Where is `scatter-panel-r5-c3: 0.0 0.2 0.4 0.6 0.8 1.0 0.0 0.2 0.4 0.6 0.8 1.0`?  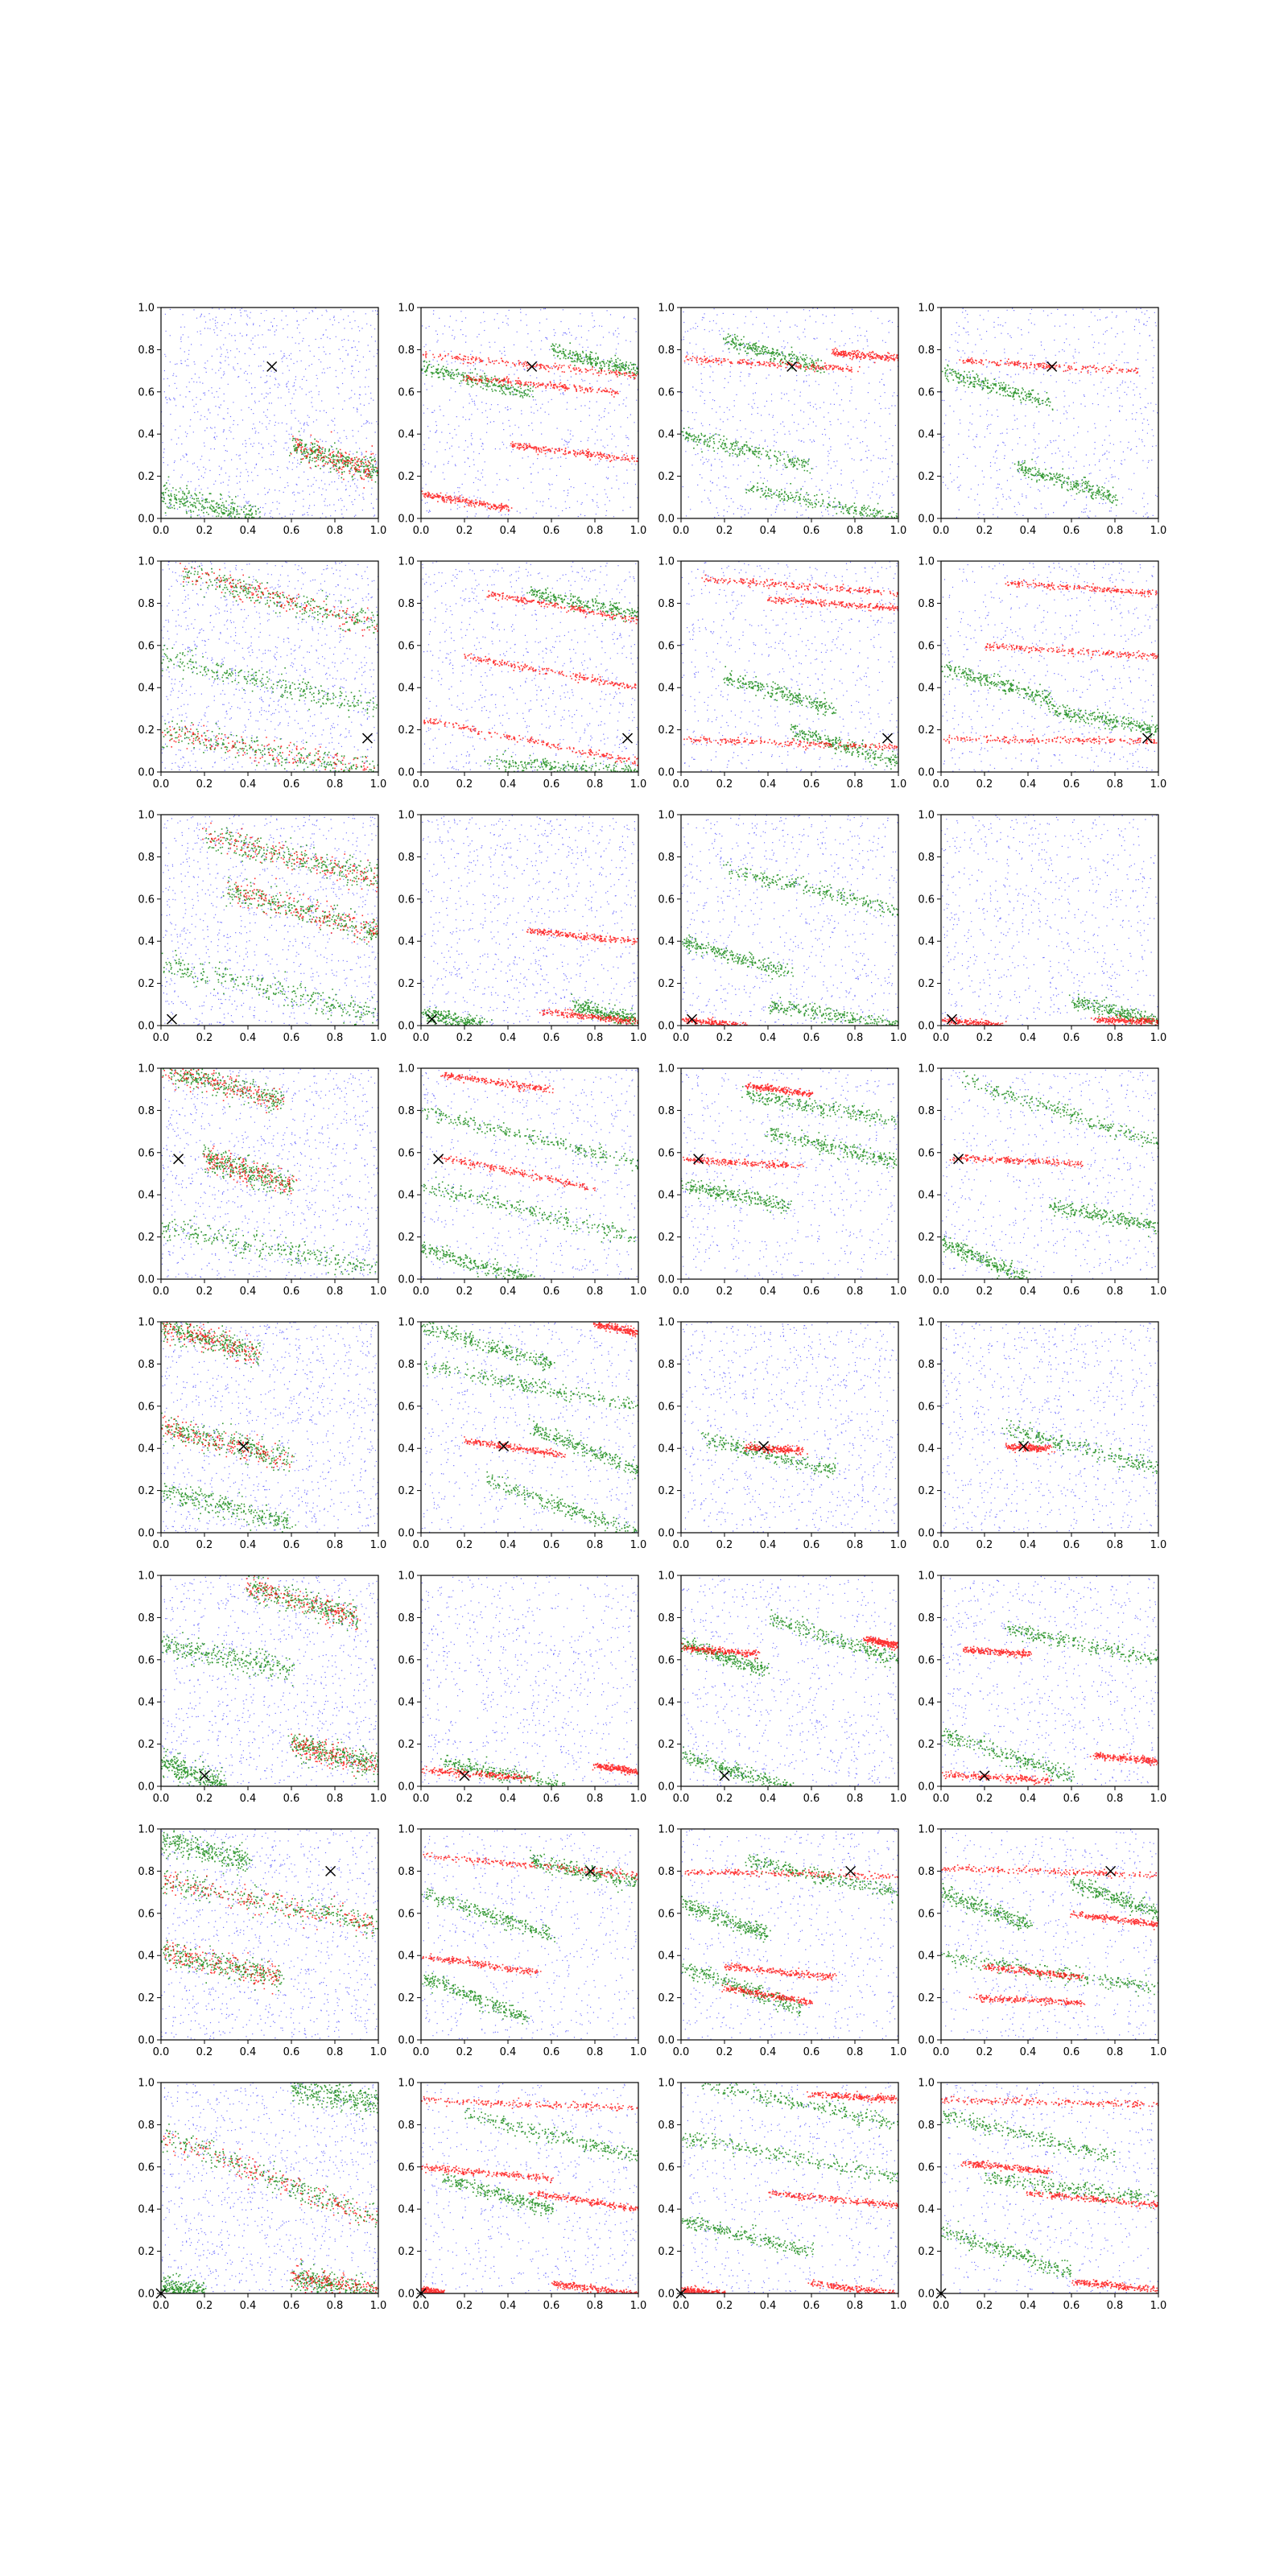
scatter-panel-r5-c3: 0.0 0.2 0.4 0.6 0.8 1.0 0.0 0.2 0.4 0.6 0.8 1.0 is located at coordinates (1042, 1688).